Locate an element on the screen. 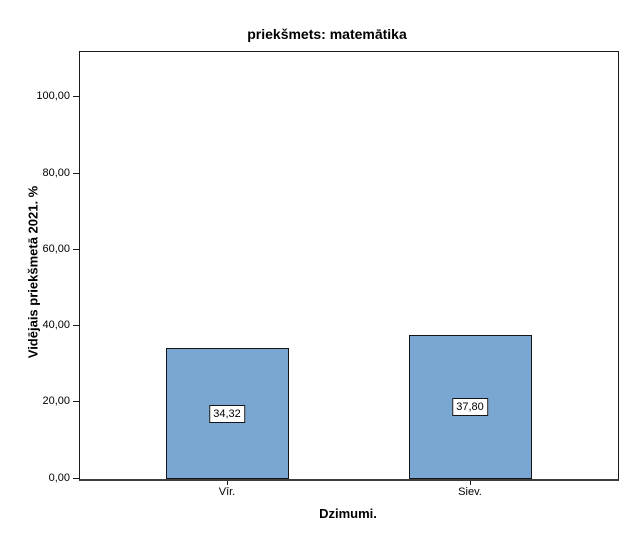 The image size is (625, 540). y-axis-title: Vidējais priekšmetā 2021. % is located at coordinates (33, 272).